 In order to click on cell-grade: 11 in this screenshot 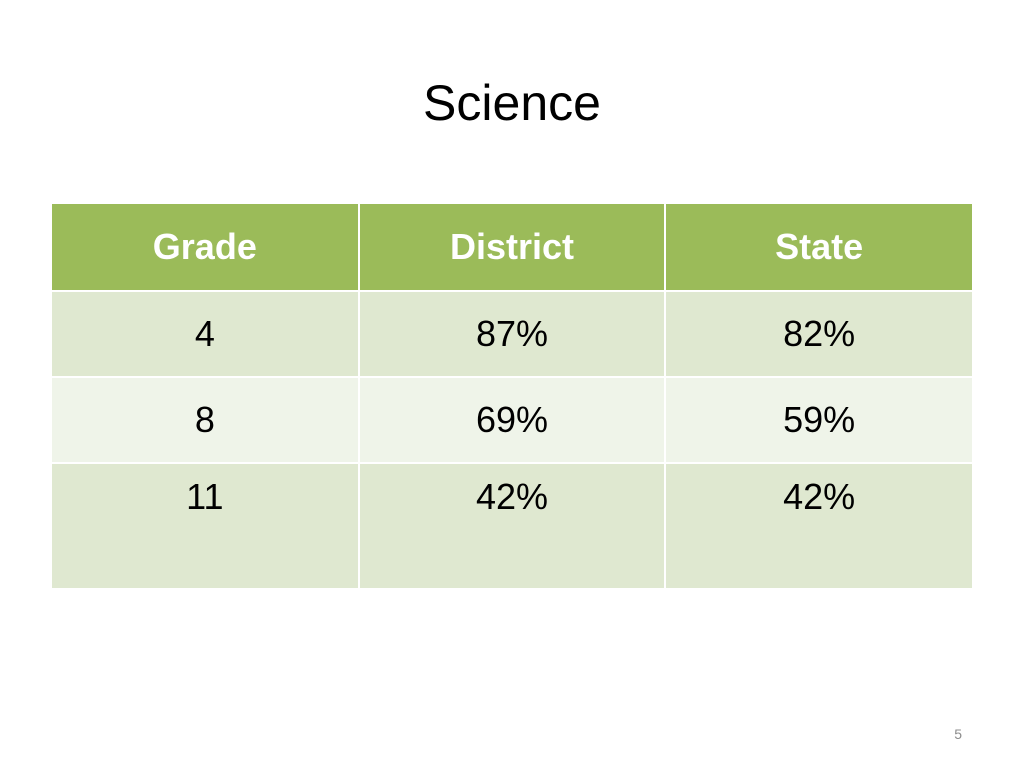, I will do `click(206, 526)`.